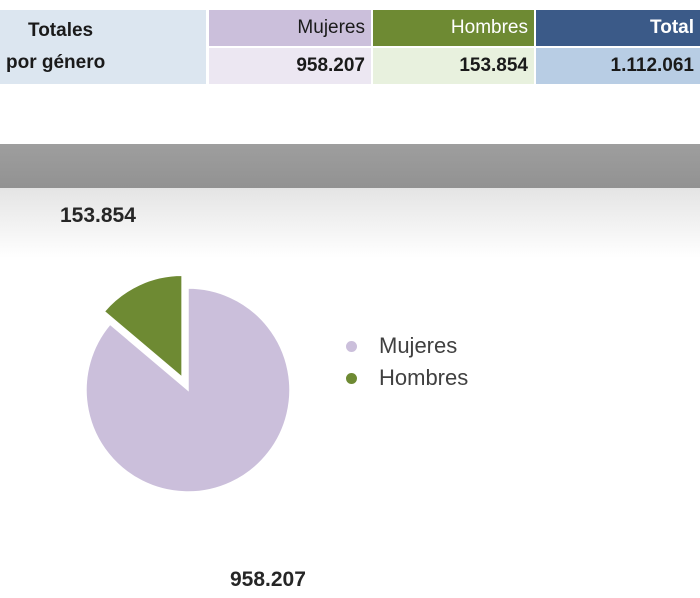  Describe the element at coordinates (418, 345) in the screenshot. I see `legend-label-mujeres: Mujeres` at that location.